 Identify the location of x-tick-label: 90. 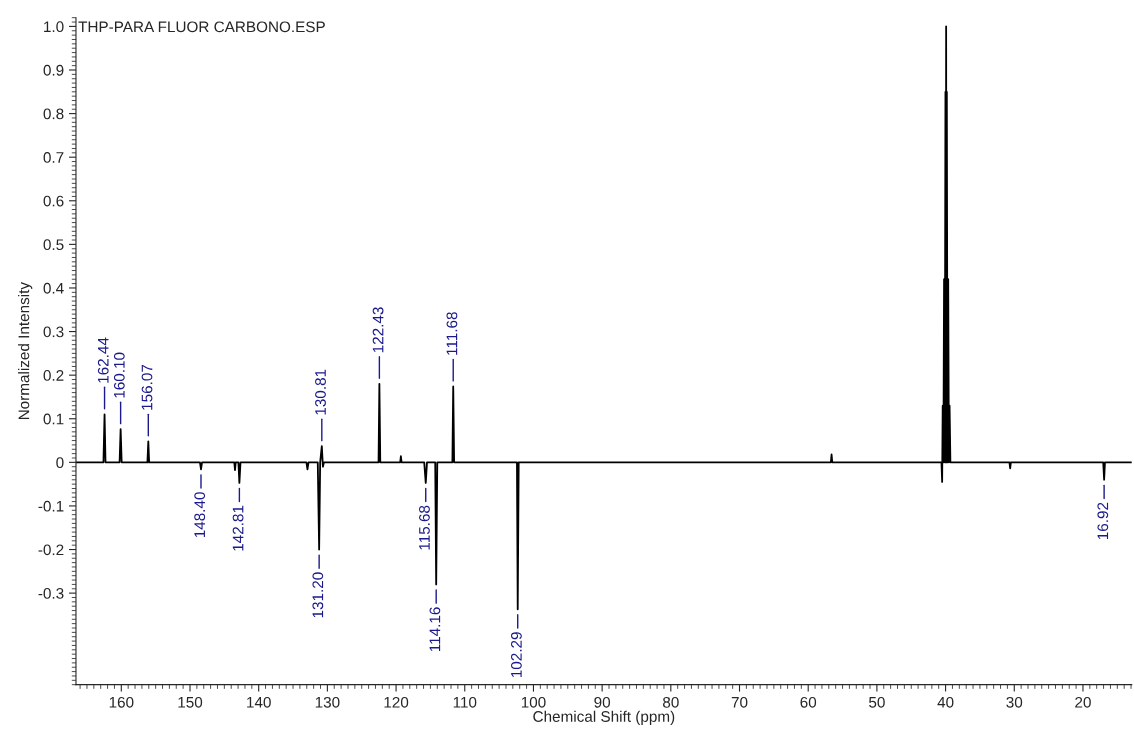
(602, 702).